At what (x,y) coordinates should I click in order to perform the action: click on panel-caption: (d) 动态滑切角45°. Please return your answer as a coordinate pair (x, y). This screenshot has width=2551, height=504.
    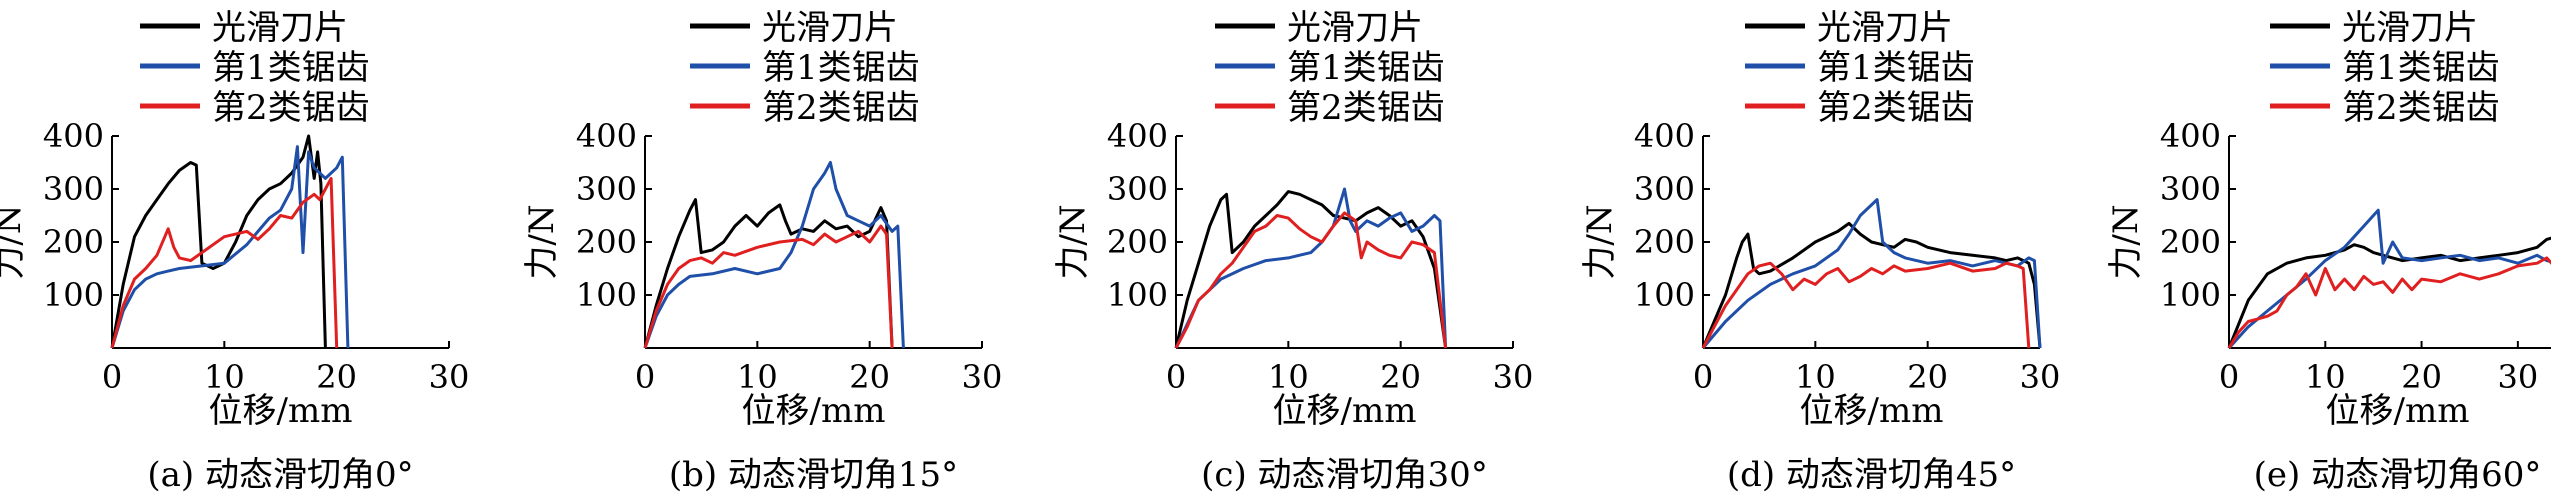
    Looking at the image, I should click on (1871, 475).